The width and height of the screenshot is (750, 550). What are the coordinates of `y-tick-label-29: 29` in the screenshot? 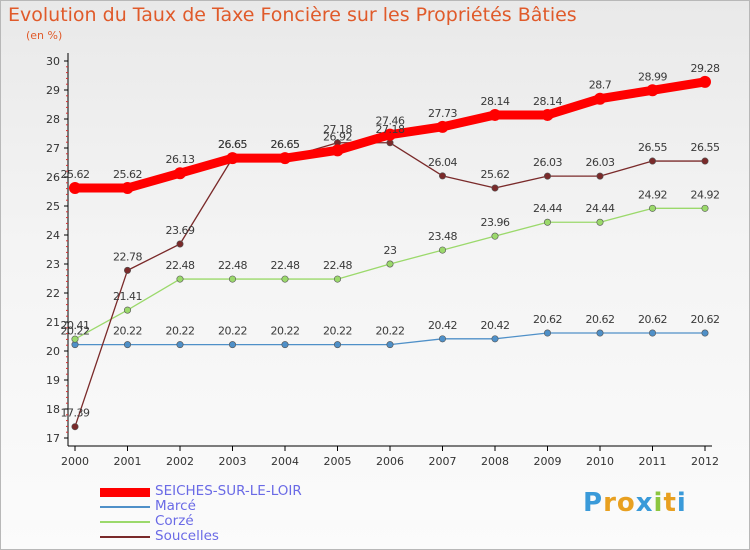 It's located at (53, 90).